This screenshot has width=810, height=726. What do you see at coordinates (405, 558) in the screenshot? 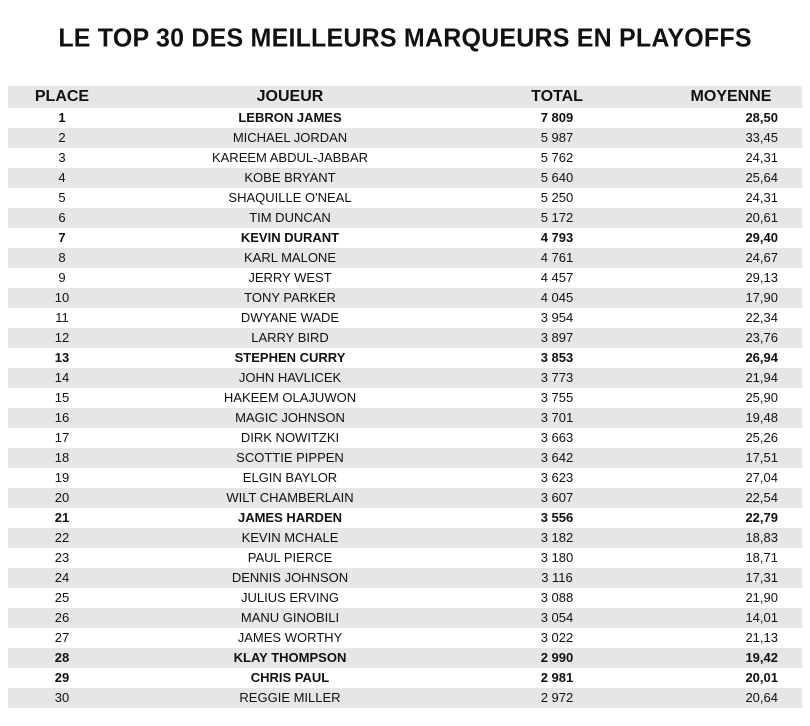
I see `table-row: 23 PAUL PIERCE 3 180 18,71` at bounding box center [405, 558].